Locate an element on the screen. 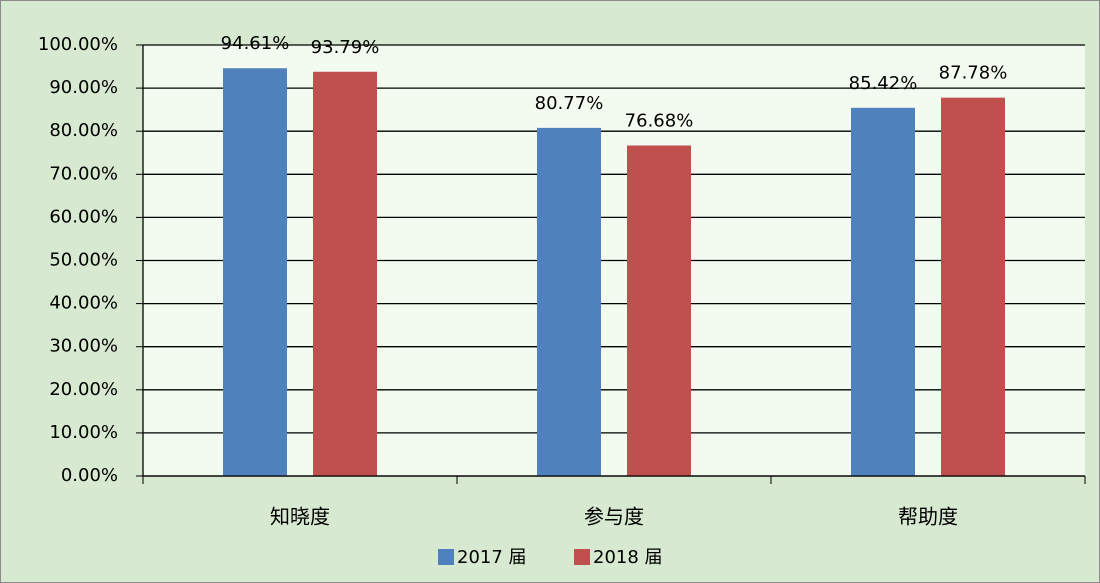  y-tick-label: 20.00% is located at coordinates (83, 389).